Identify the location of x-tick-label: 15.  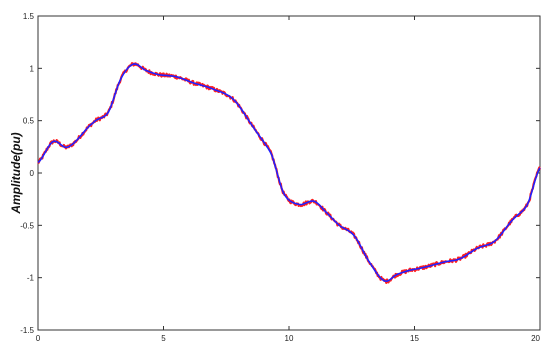
(414, 338).